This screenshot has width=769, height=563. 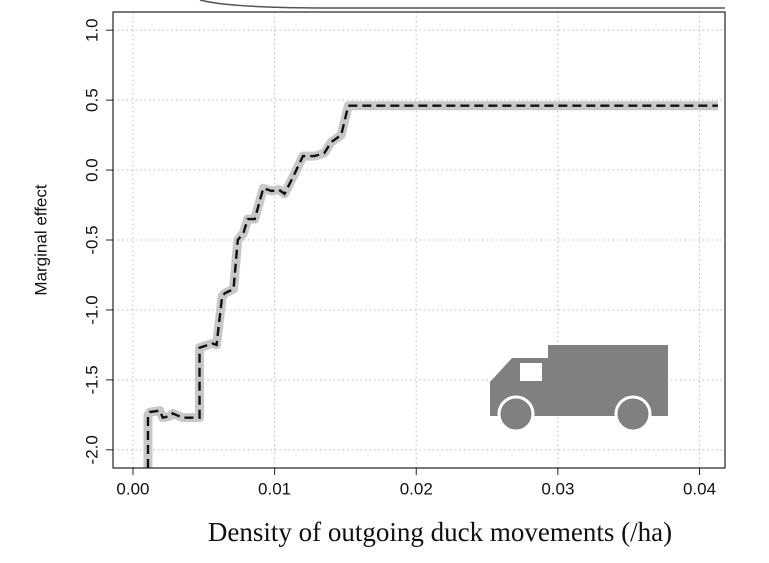 I want to click on x-axis-label: Density of outgoing duck movements (/ha), so click(x=440, y=532).